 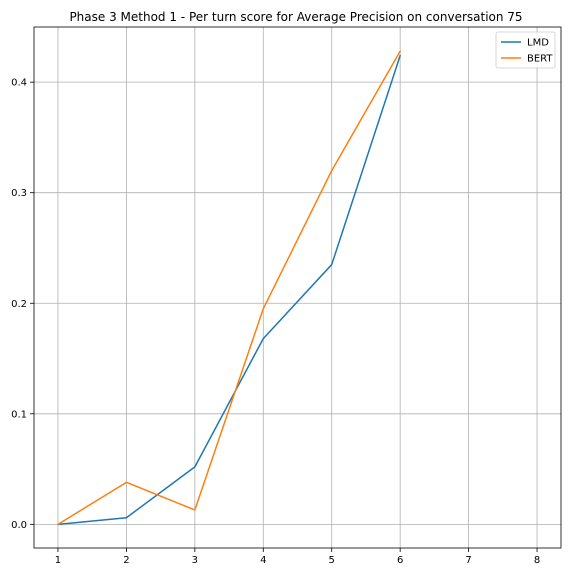 I want to click on x-tick-label: 5, so click(x=332, y=560).